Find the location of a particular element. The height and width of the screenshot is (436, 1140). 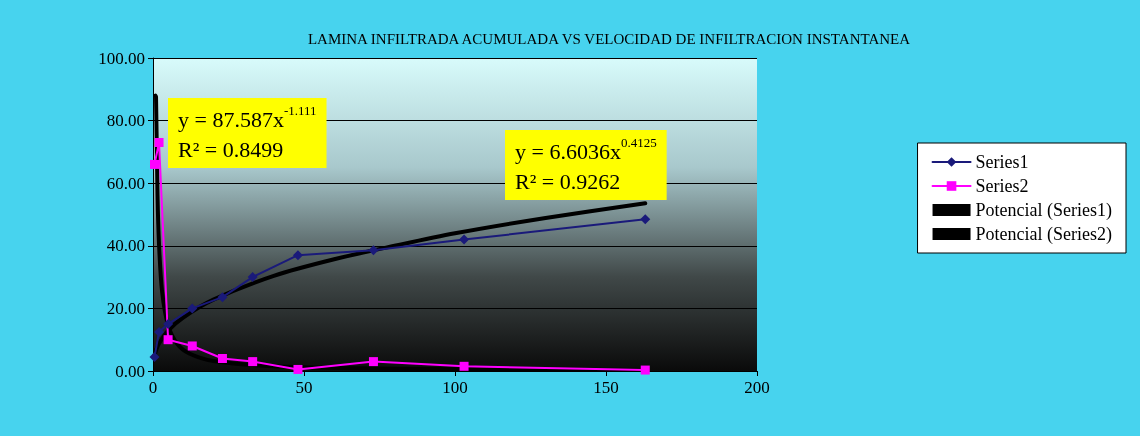

x-tick-label: 0 is located at coordinates (153, 387).